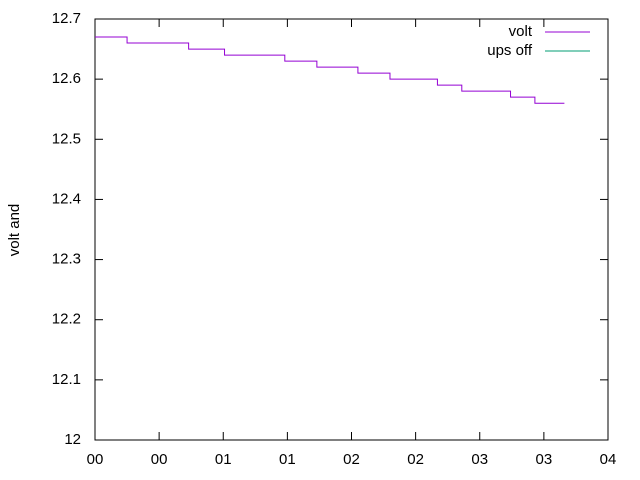  I want to click on y-tick-label: 12, so click(72, 439).